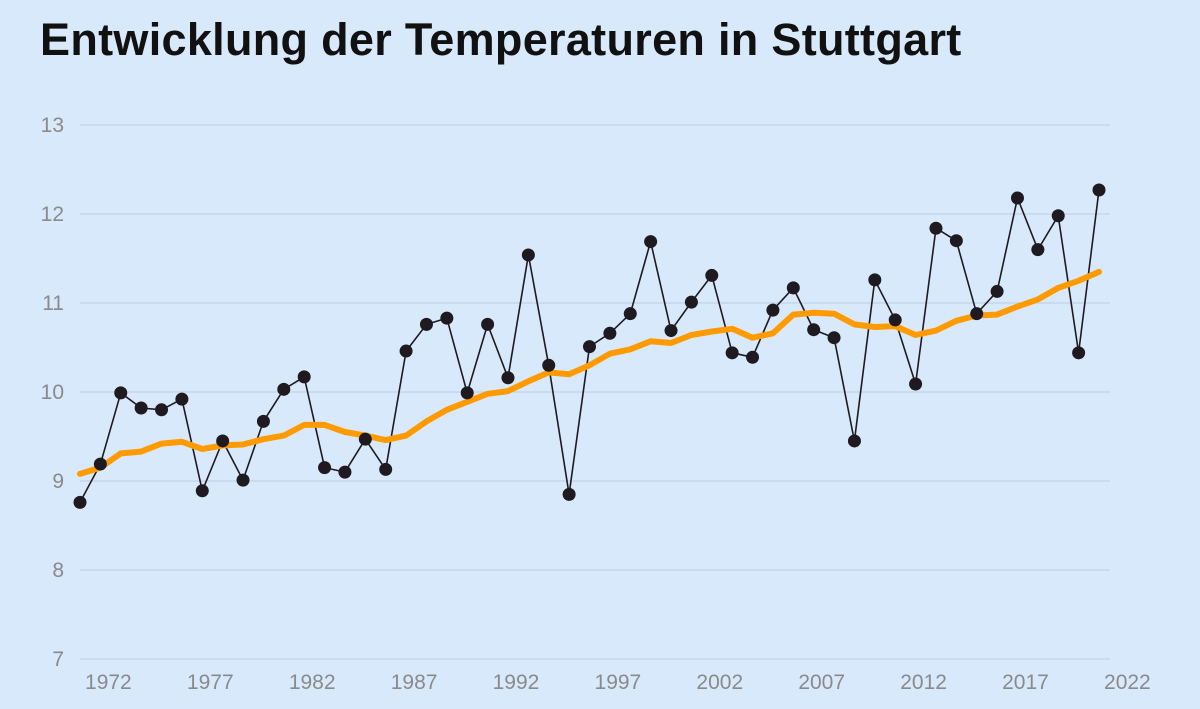 The height and width of the screenshot is (709, 1200). I want to click on x-tick-label: 1987, so click(414, 682).